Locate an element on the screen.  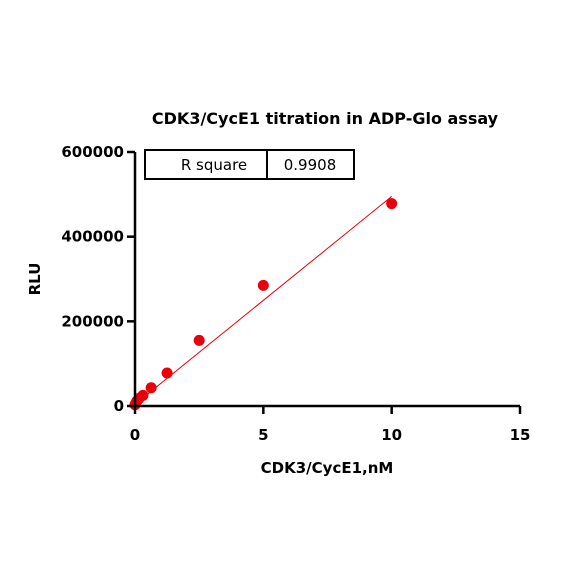
x-axis-label: CDK3/CycE1,nM is located at coordinates (327, 468).